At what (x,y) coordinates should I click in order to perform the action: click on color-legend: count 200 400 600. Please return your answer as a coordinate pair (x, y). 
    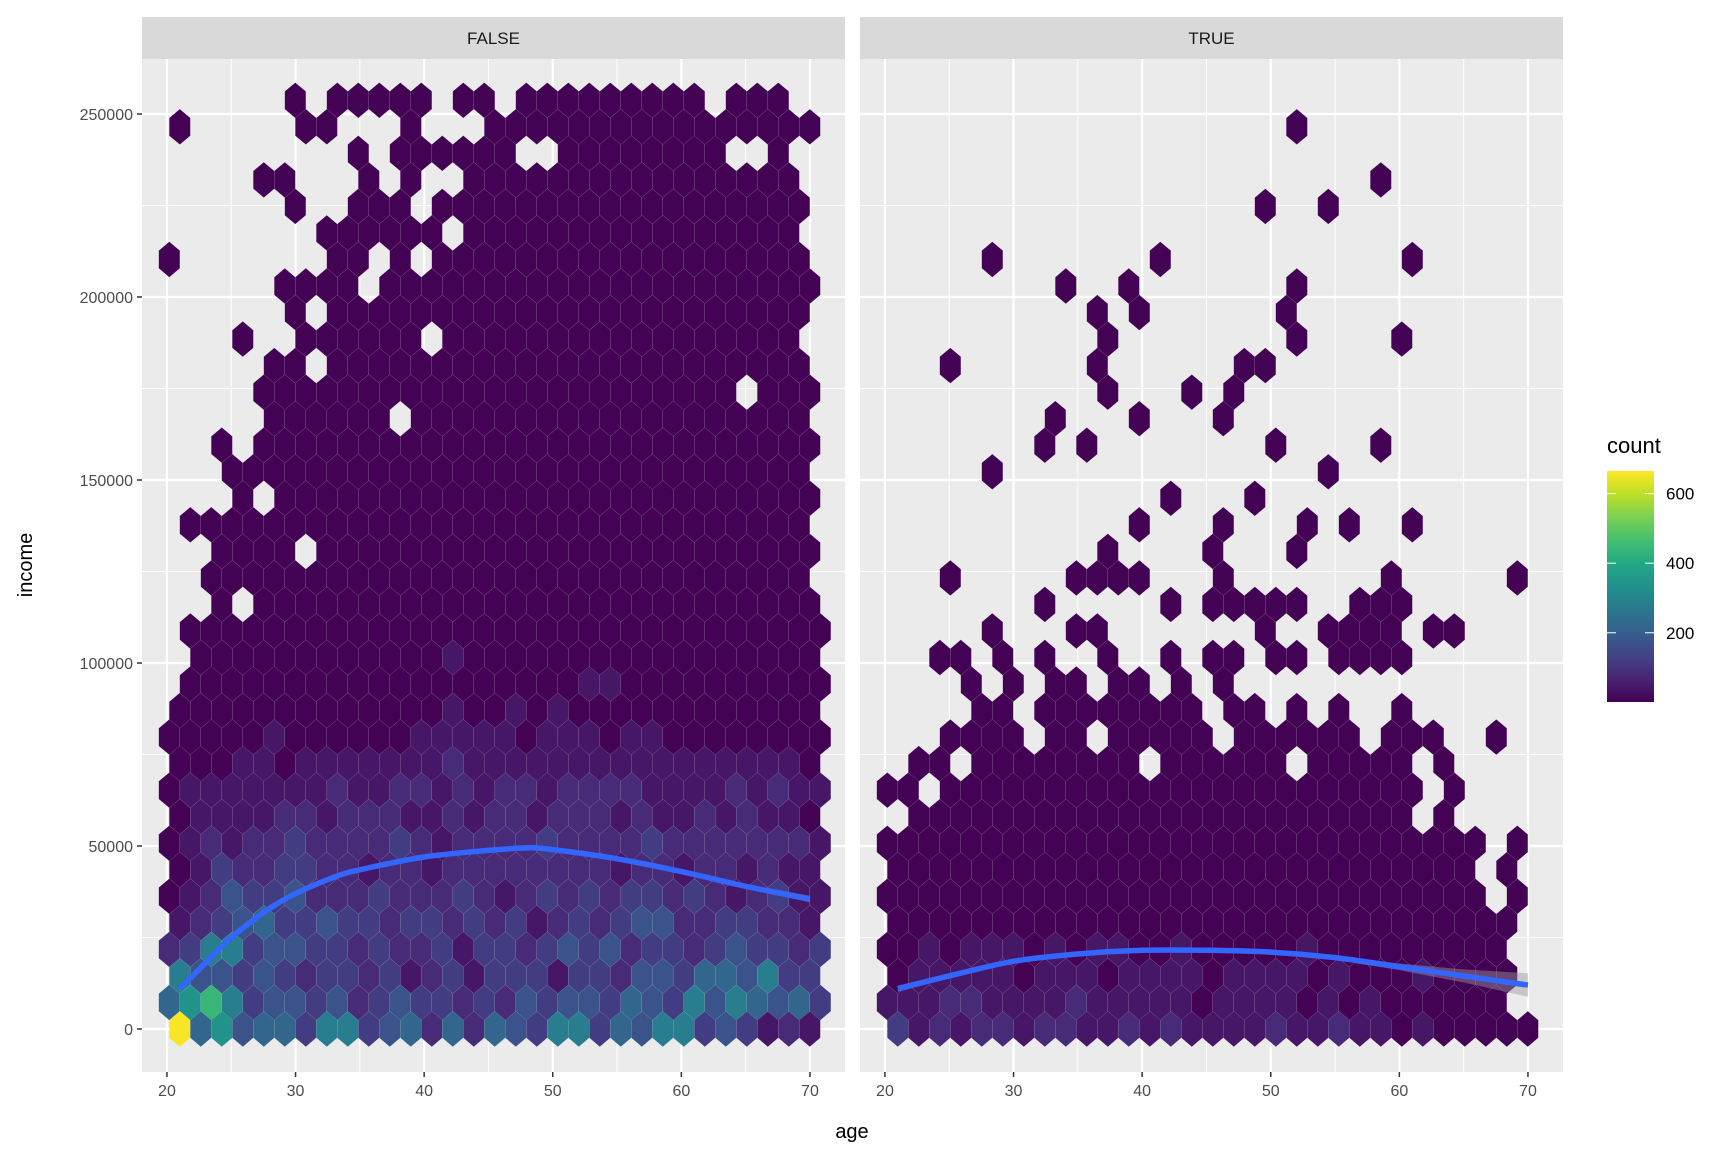
    Looking at the image, I should click on (1650, 567).